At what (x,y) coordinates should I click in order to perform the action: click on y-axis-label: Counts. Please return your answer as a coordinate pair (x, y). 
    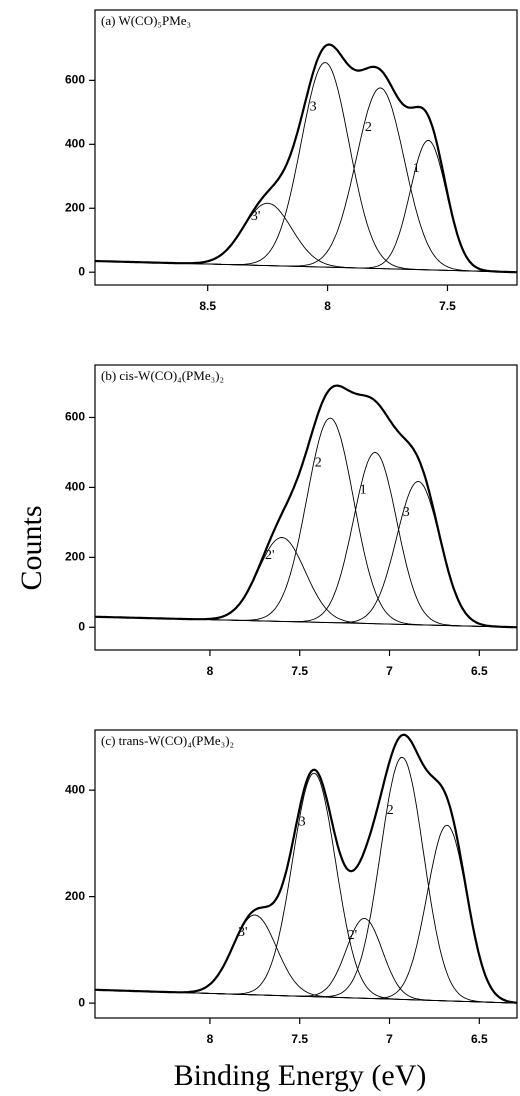
    Looking at the image, I should click on (31, 547).